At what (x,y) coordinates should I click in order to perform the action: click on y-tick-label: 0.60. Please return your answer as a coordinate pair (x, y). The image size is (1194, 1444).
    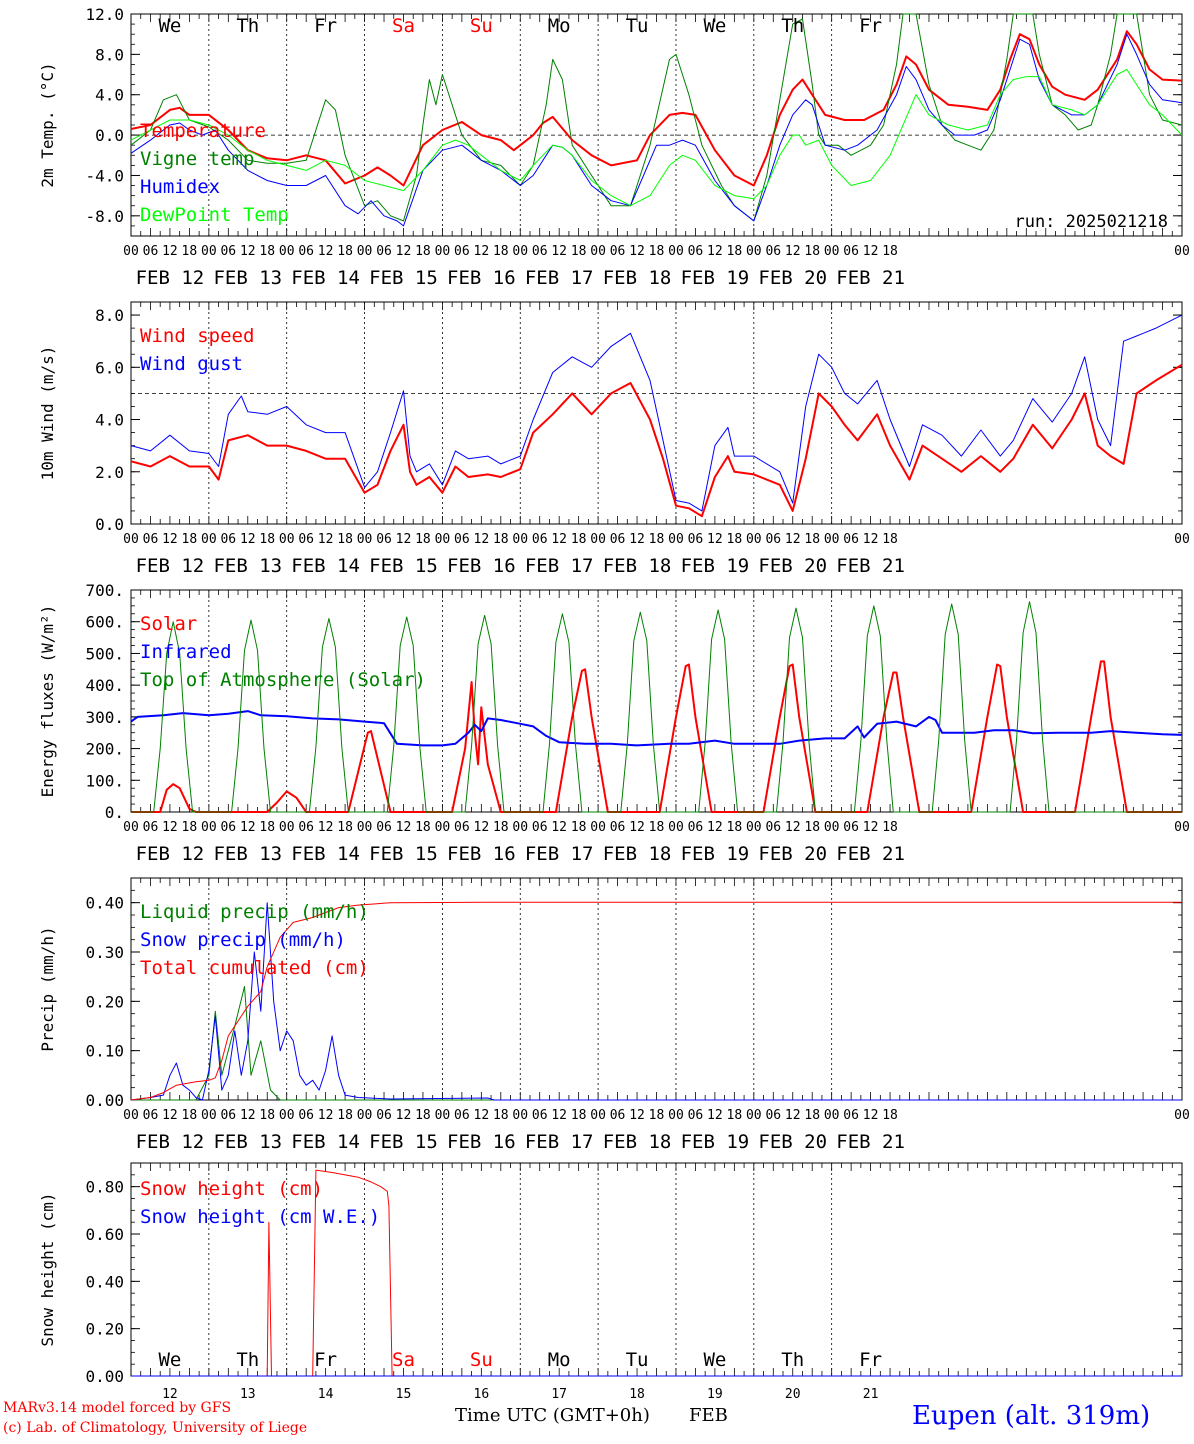
    Looking at the image, I should click on (104, 1234).